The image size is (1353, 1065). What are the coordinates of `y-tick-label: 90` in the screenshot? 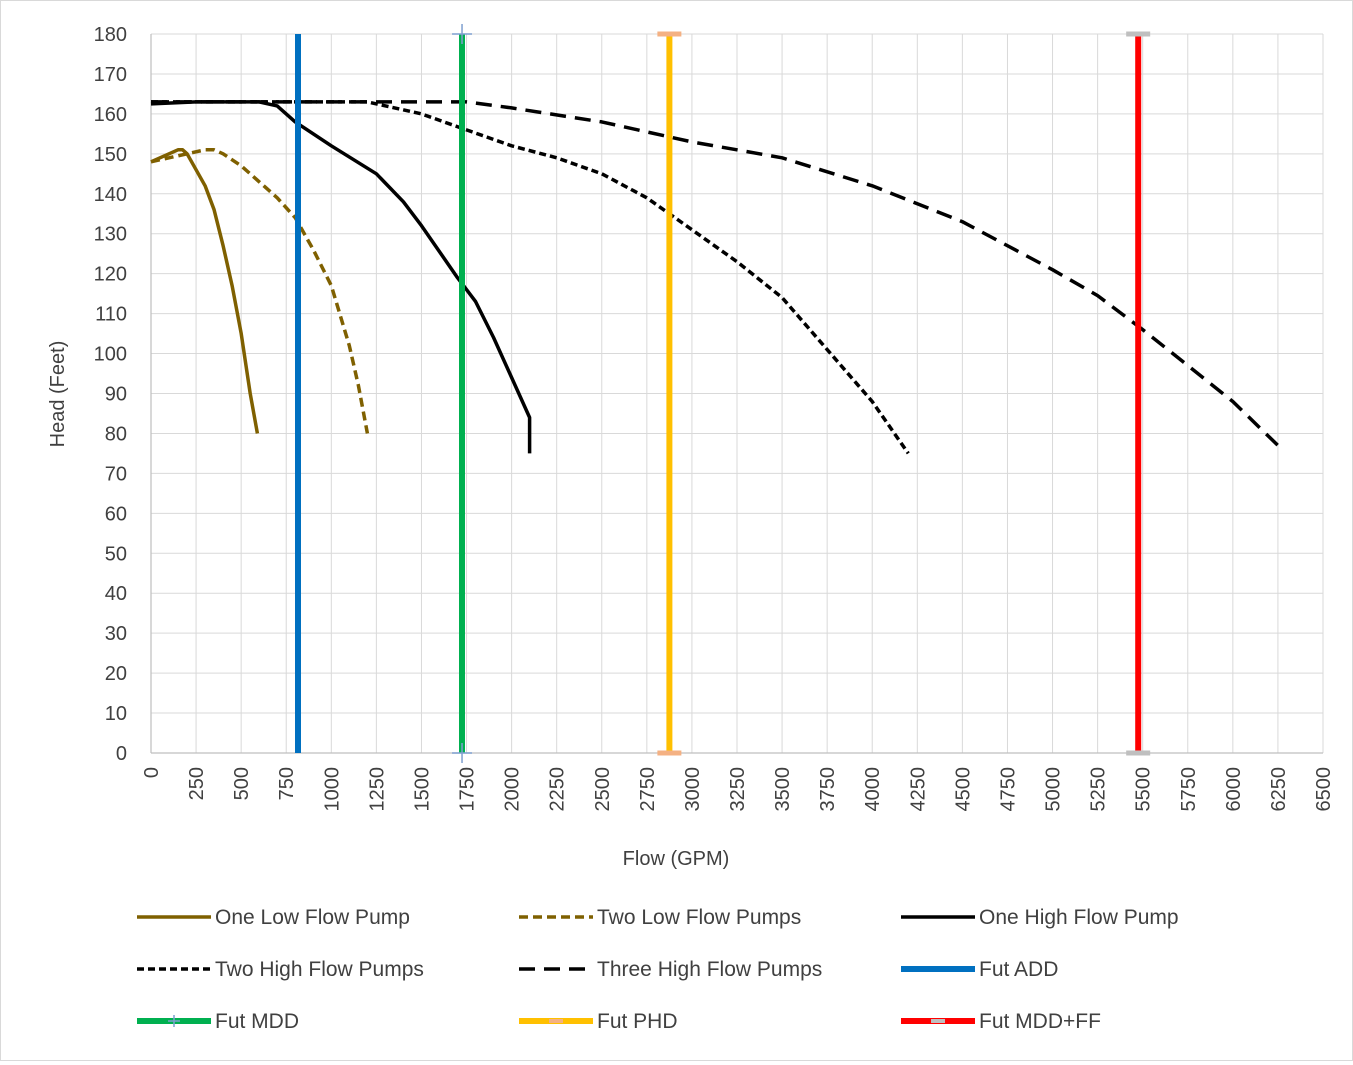 It's located at (116, 395).